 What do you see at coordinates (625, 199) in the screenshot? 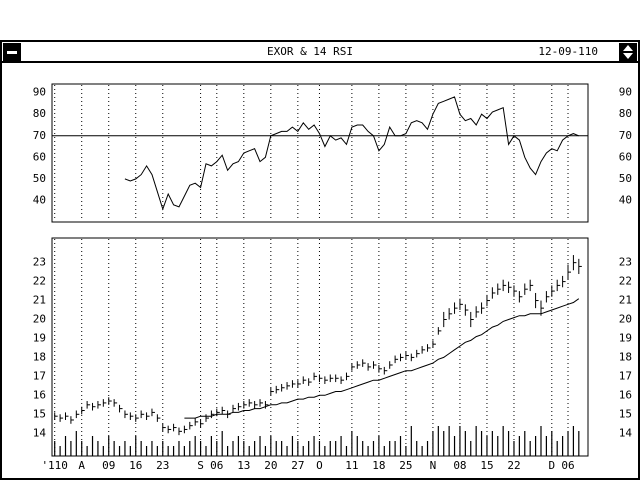
I see `y-tick-label-right: 40` at bounding box center [625, 199].